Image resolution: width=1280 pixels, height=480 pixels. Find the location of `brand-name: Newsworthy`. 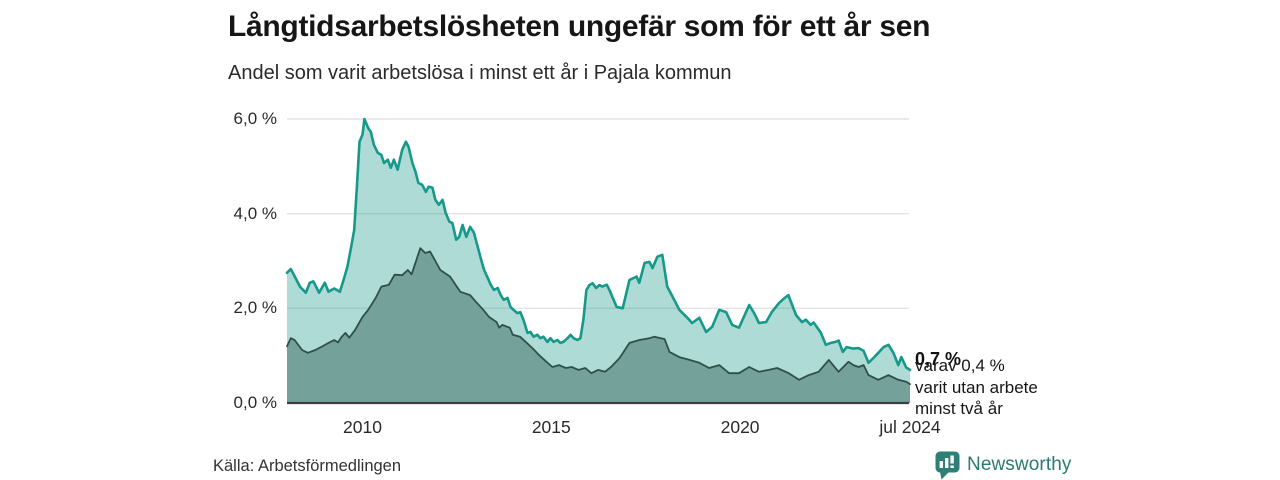

brand-name: Newsworthy is located at coordinates (1019, 464).